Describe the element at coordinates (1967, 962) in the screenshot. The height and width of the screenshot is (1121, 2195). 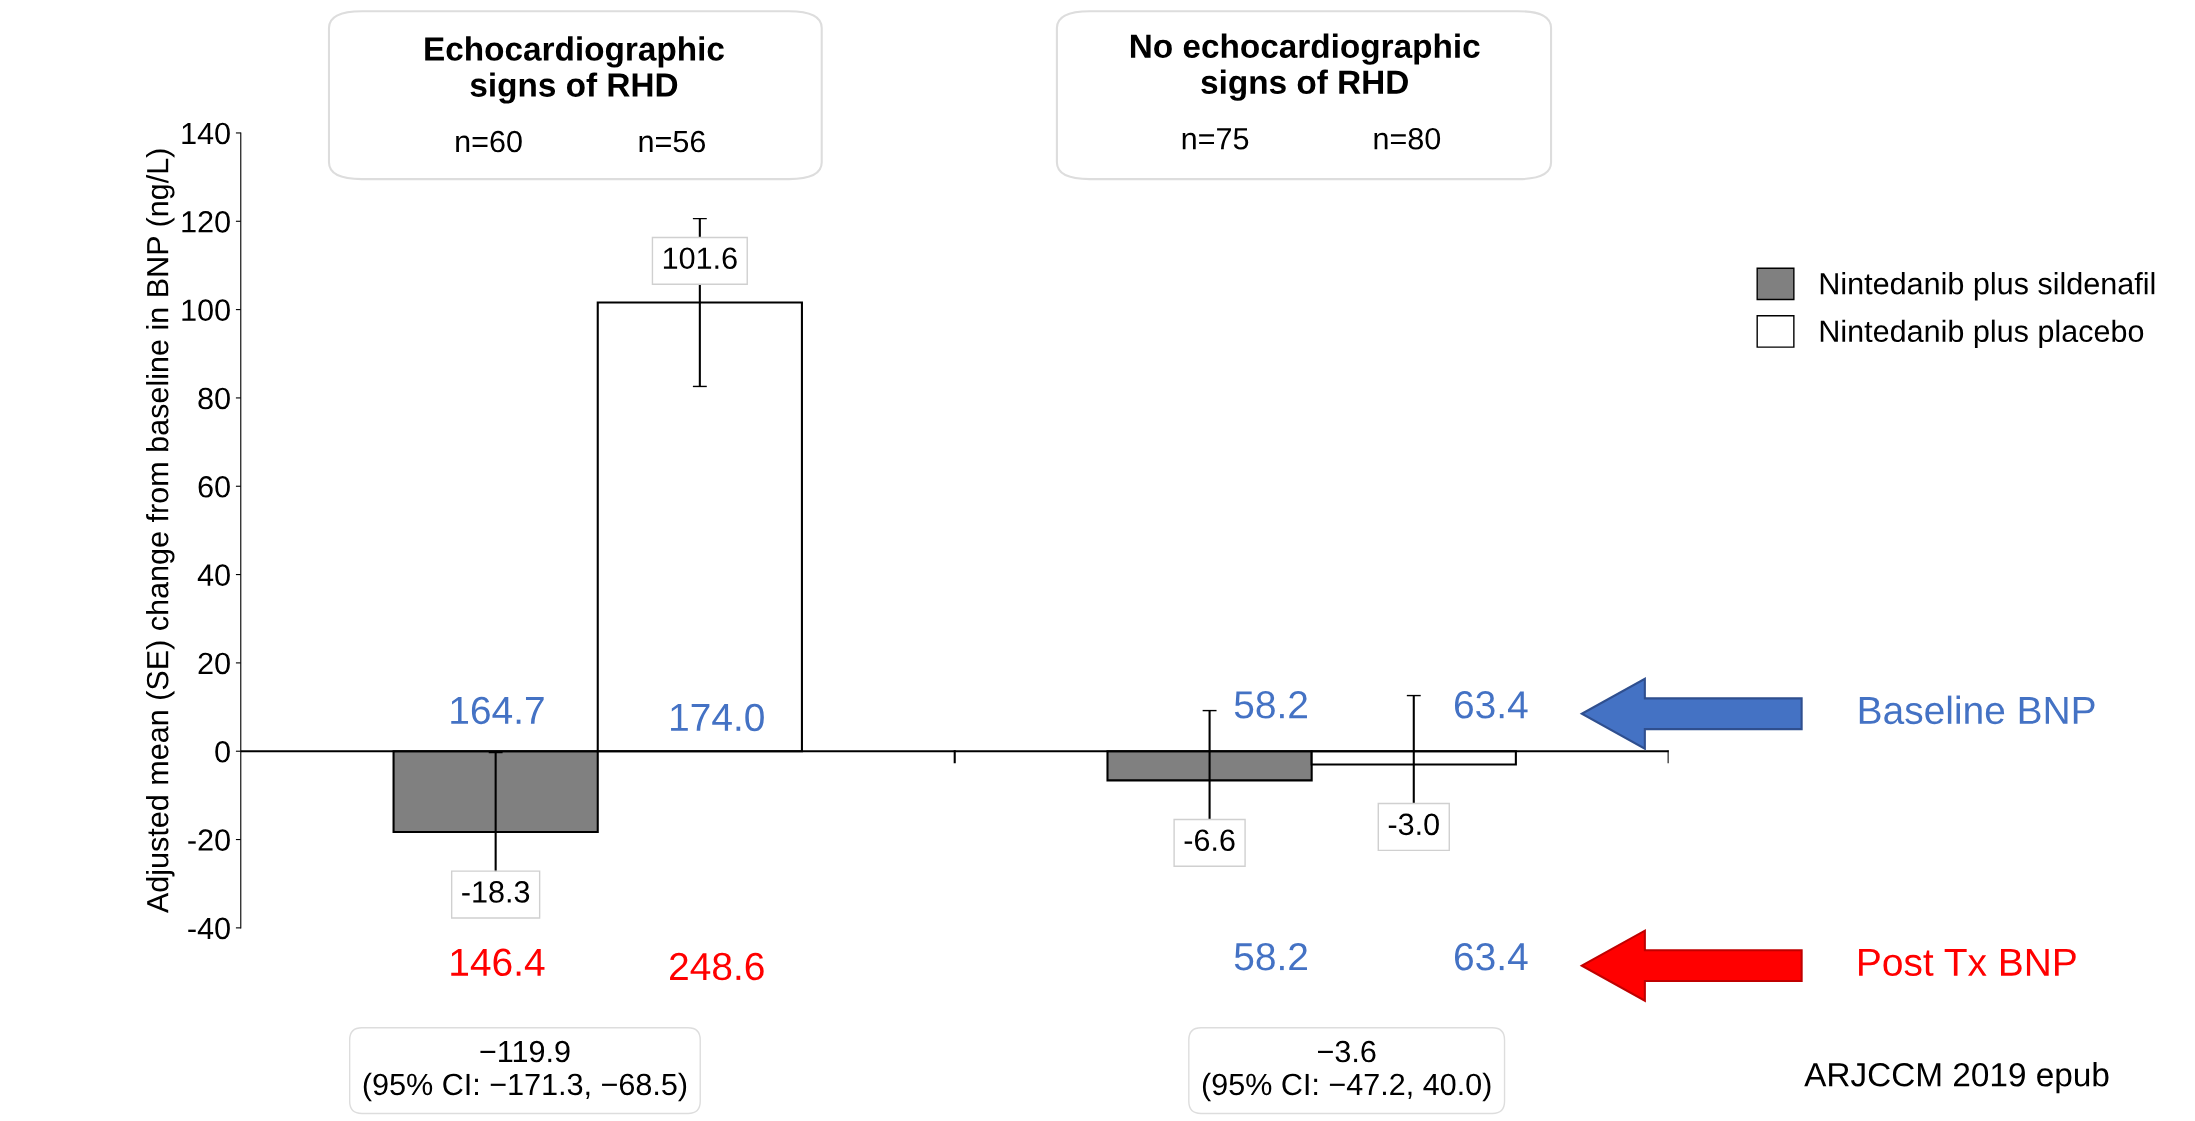
I see `text: Post Tx BNP` at that location.